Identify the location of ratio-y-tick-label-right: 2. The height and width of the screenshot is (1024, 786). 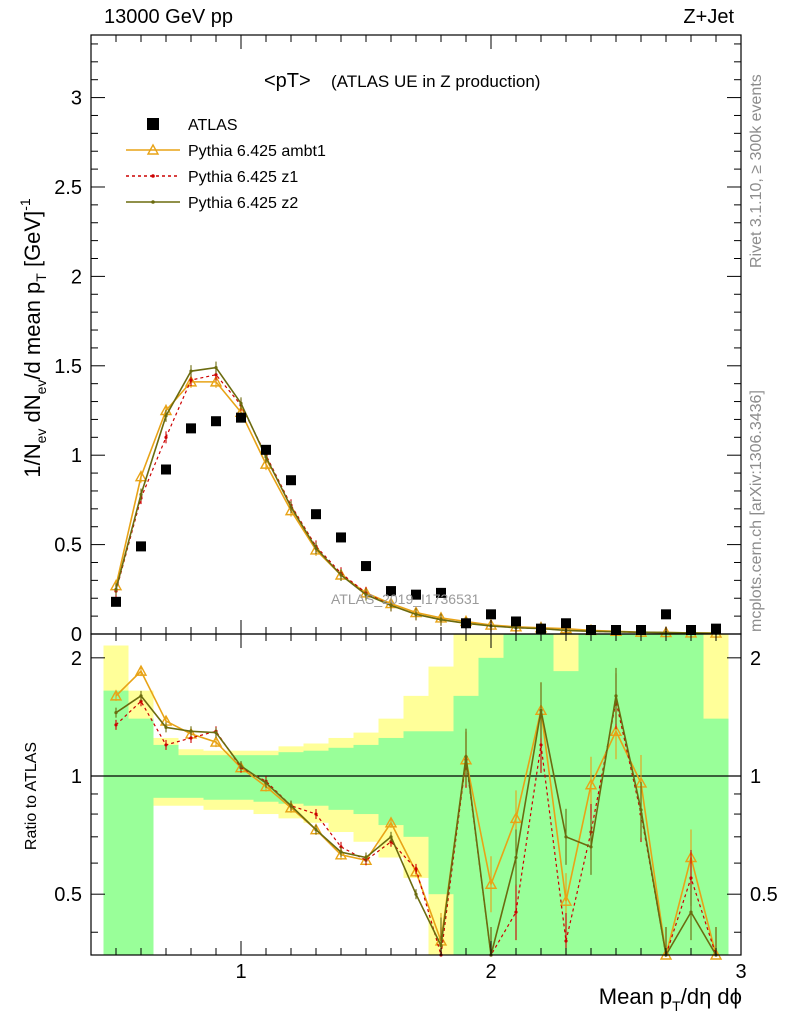
(755, 659).